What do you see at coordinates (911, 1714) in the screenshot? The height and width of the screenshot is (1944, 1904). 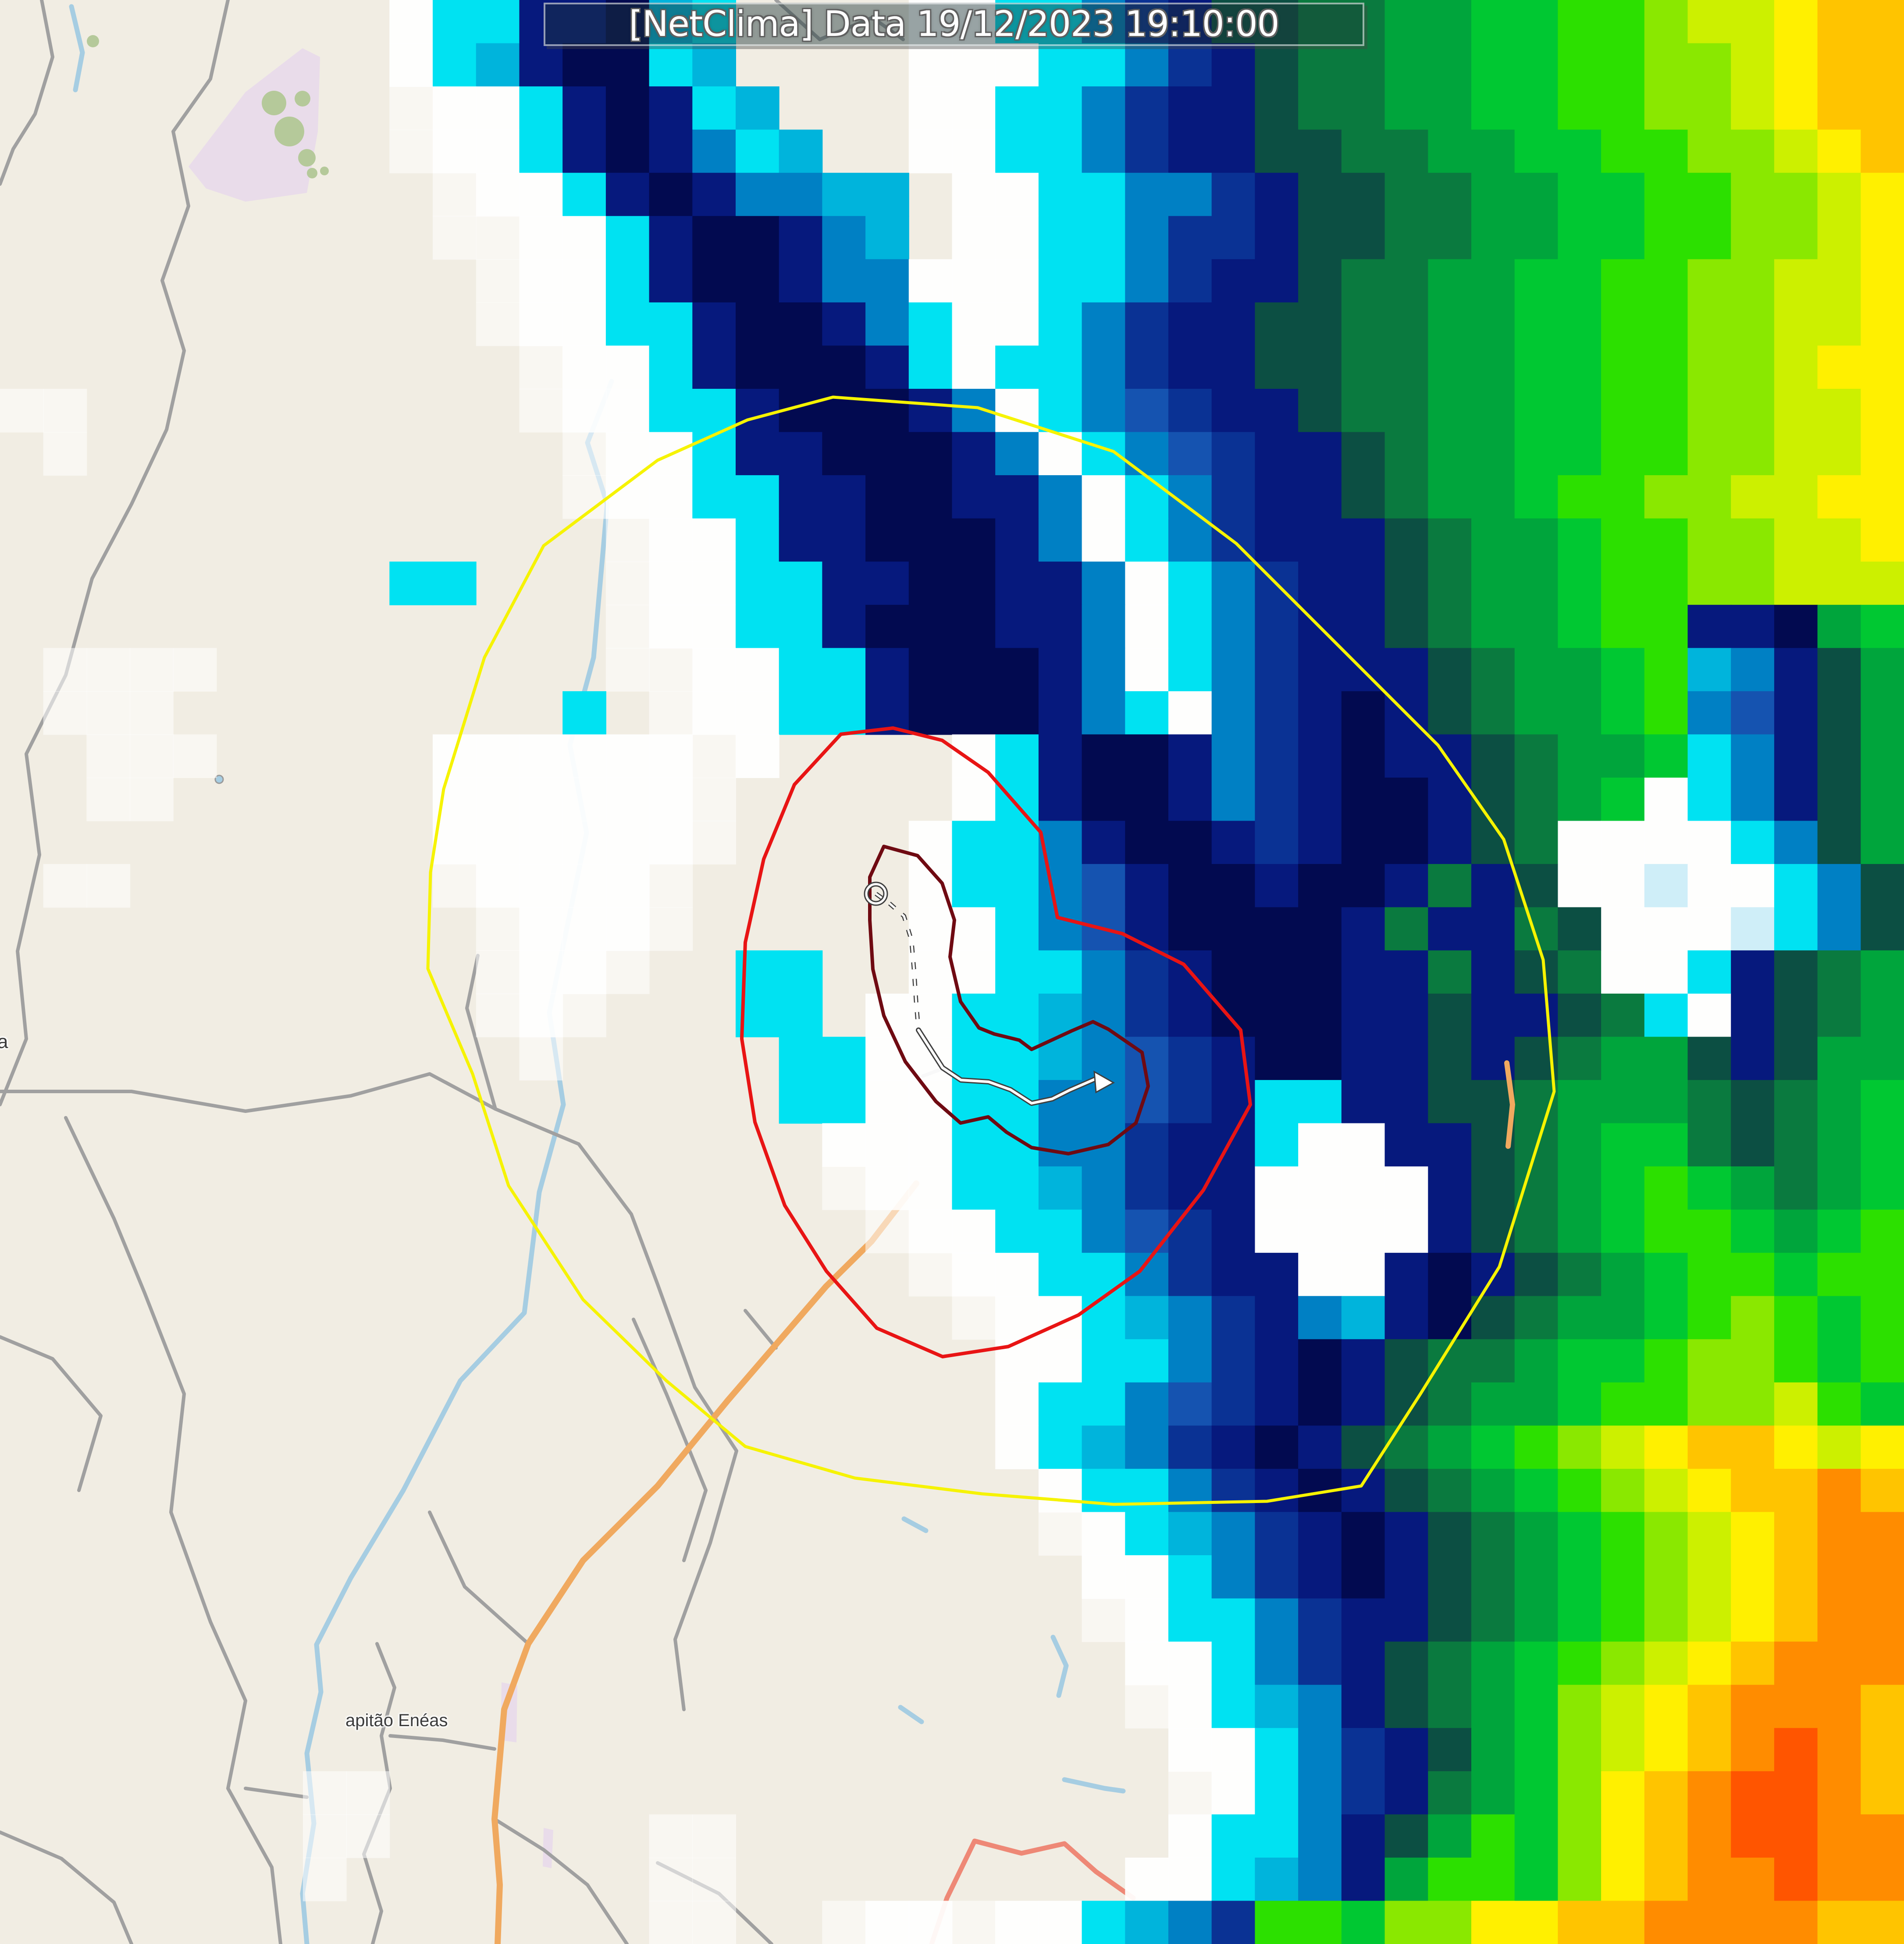 I see `river` at bounding box center [911, 1714].